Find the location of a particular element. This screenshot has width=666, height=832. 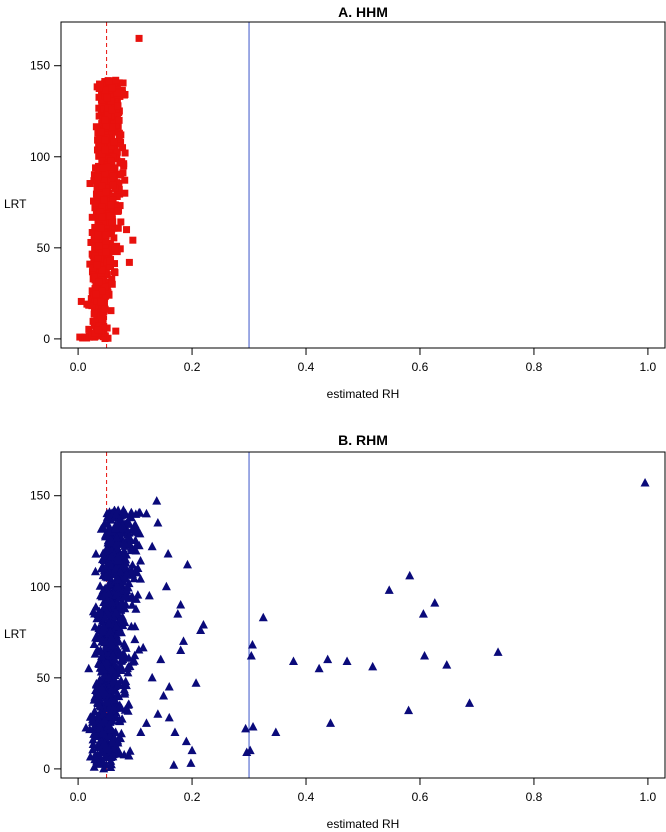

panel-a-ylabel: LRT is located at coordinates (15, 204).